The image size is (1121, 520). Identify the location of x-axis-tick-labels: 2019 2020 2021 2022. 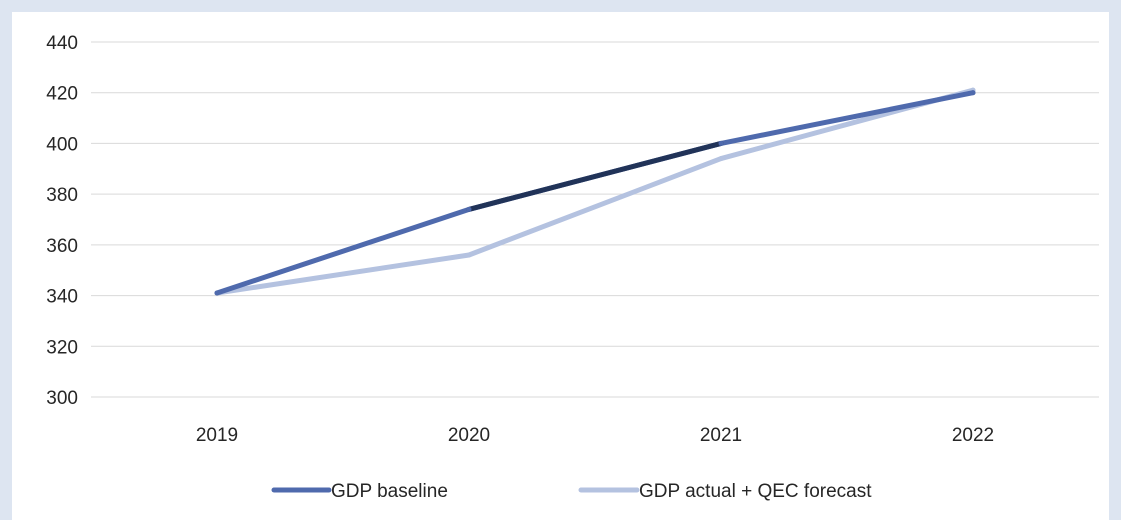
(595, 435).